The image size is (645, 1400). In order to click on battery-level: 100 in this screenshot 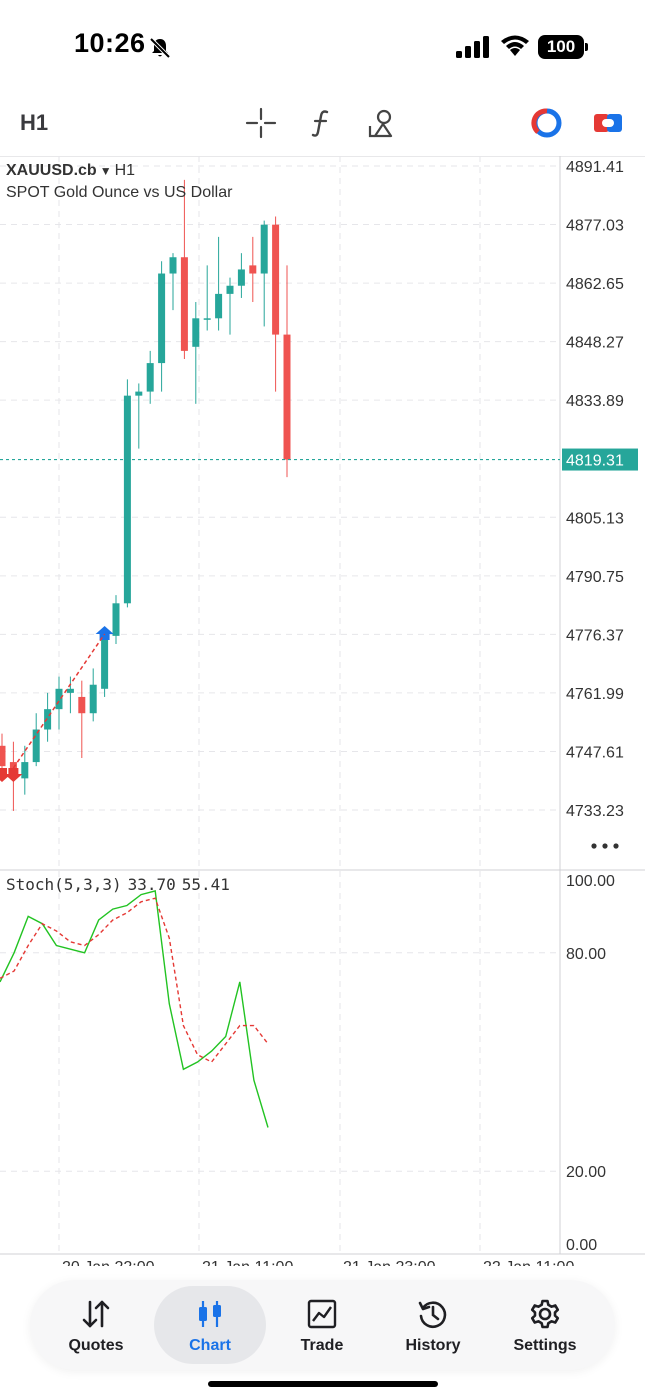, I will do `click(561, 47)`.